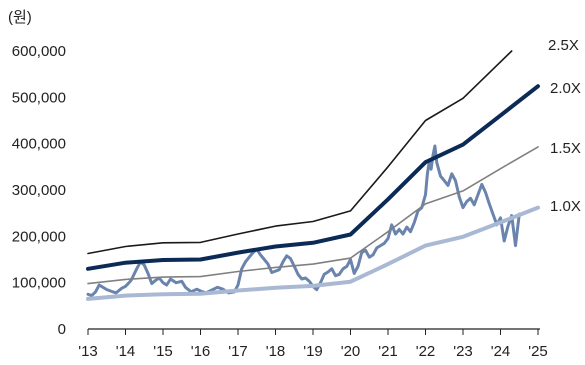 Image resolution: width=585 pixels, height=365 pixels. I want to click on band-label: 1.5X, so click(565, 148).